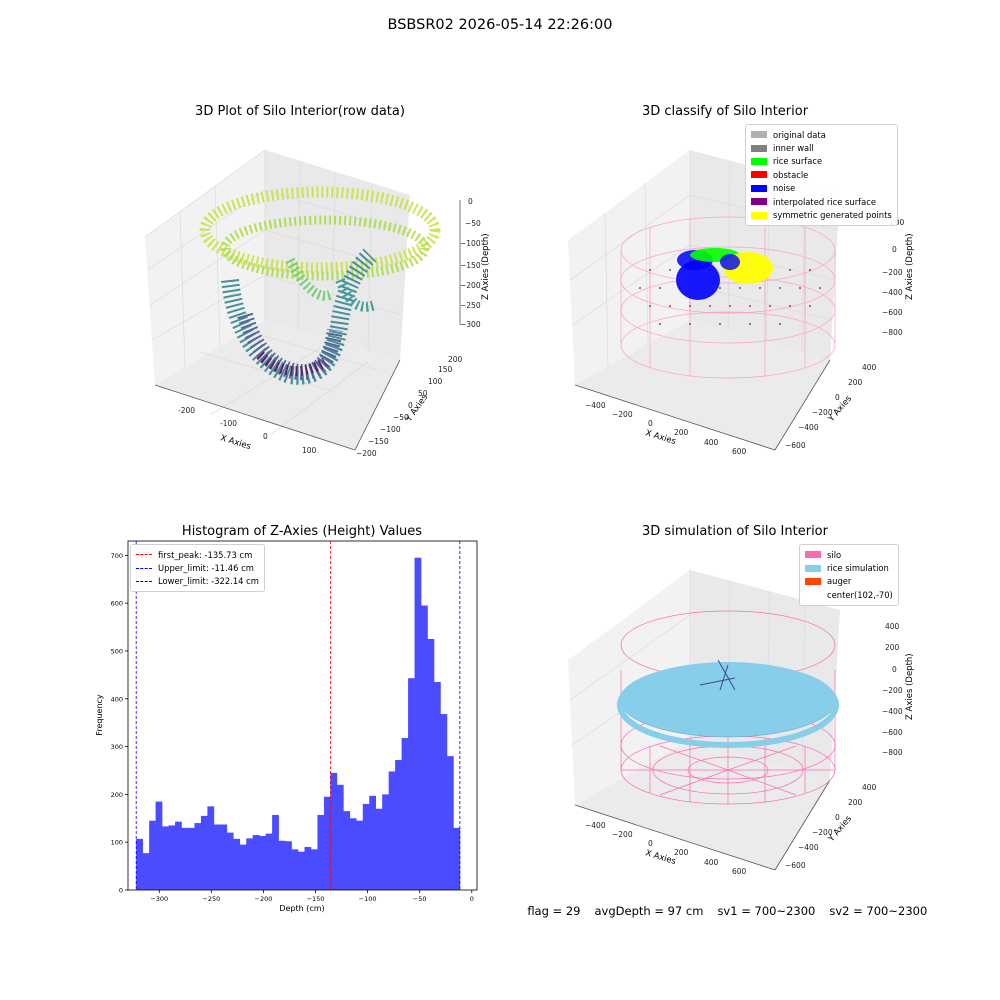 This screenshot has height=1000, width=1000. I want to click on p2-xtick: 400, so click(711, 442).